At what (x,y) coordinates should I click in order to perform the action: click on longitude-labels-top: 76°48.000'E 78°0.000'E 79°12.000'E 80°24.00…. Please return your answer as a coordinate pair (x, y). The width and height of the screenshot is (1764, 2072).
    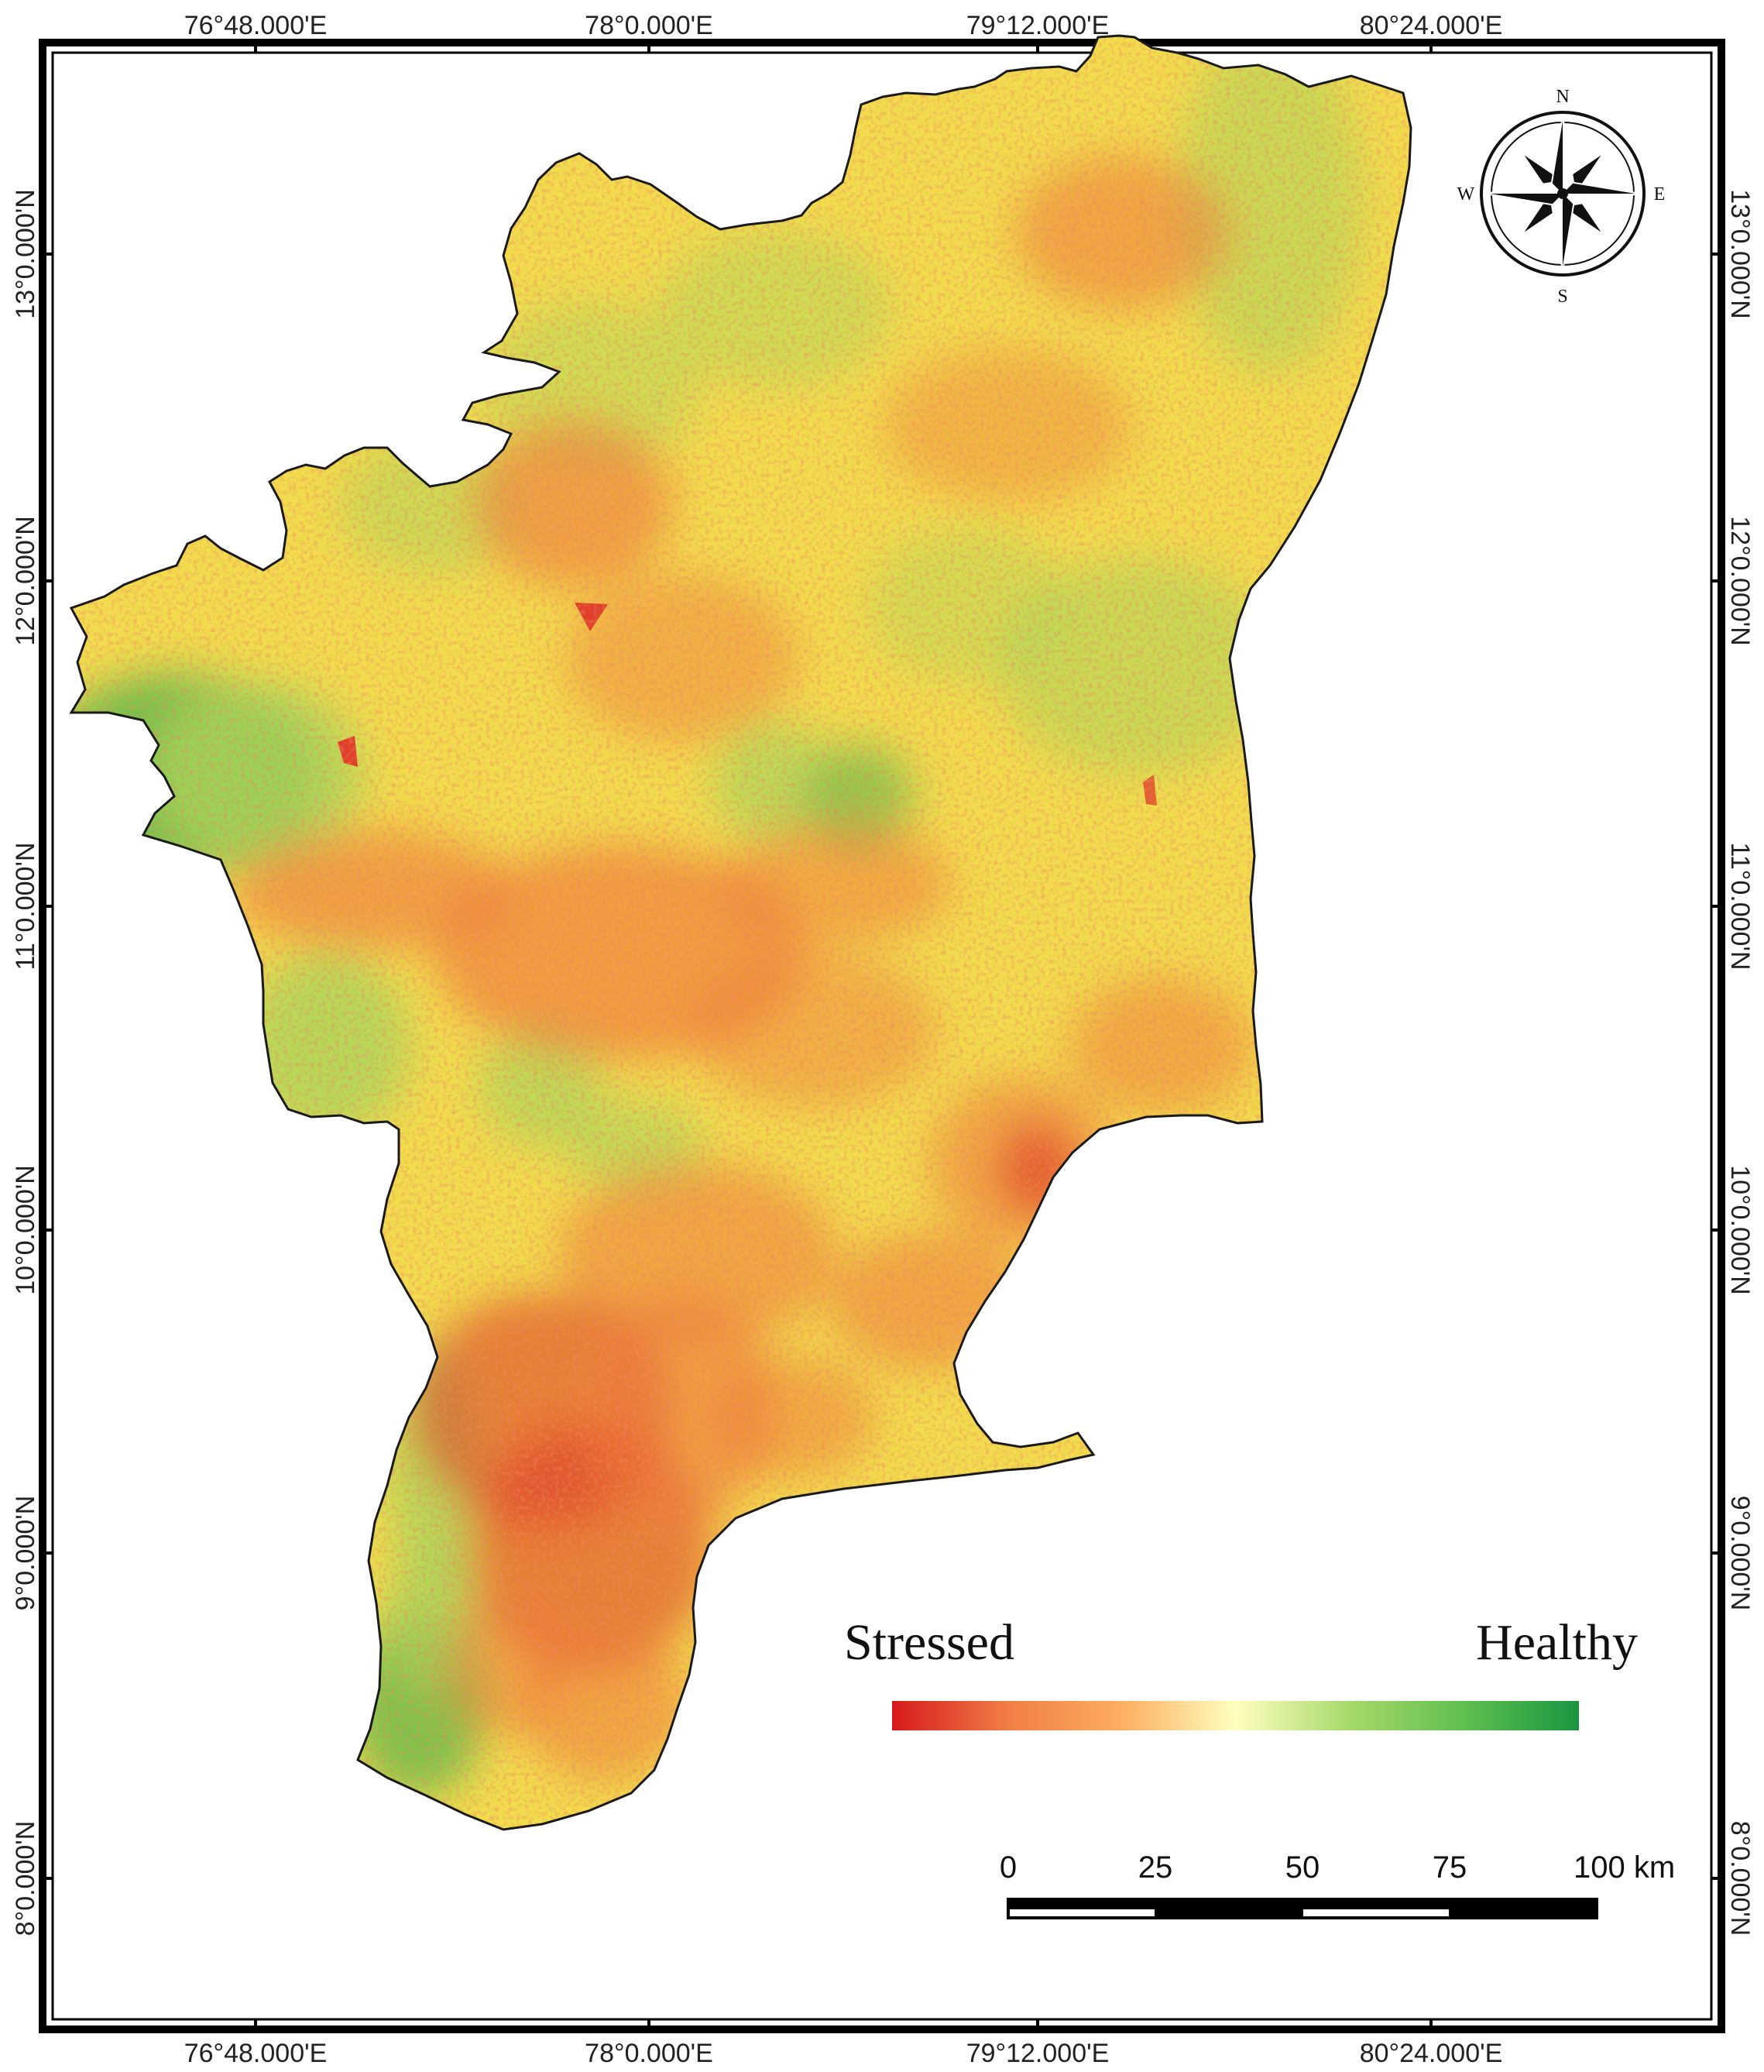
    Looking at the image, I should click on (843, 25).